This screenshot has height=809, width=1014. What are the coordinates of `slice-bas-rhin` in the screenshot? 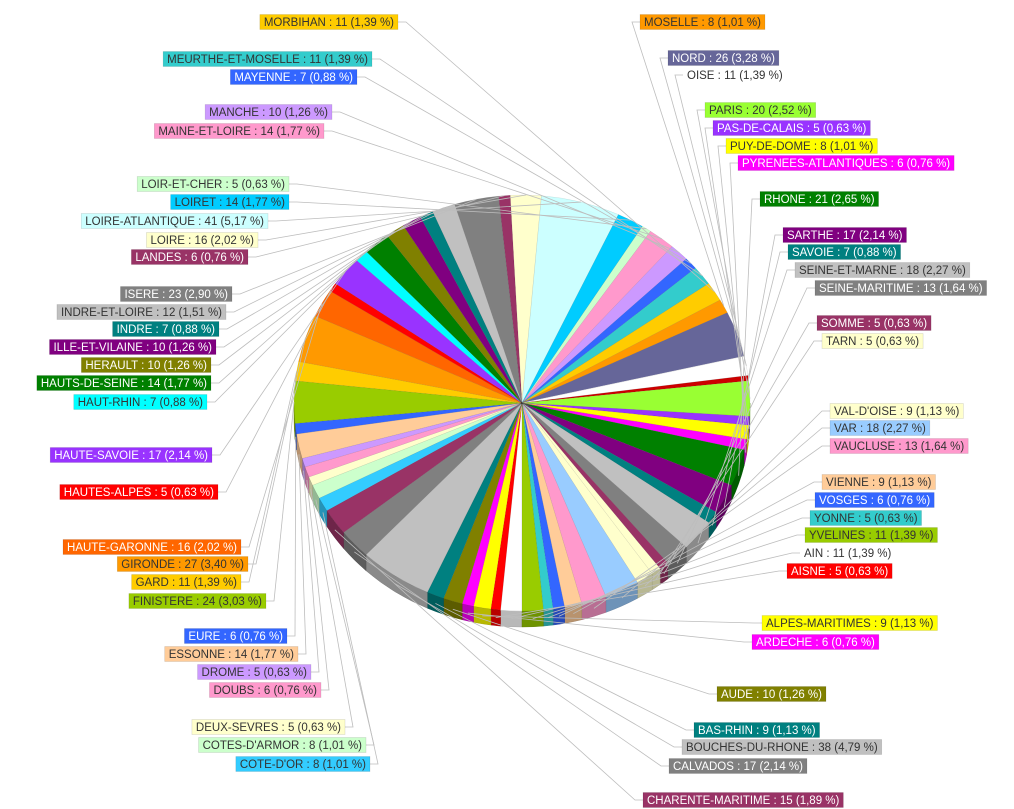 It's located at (475, 500).